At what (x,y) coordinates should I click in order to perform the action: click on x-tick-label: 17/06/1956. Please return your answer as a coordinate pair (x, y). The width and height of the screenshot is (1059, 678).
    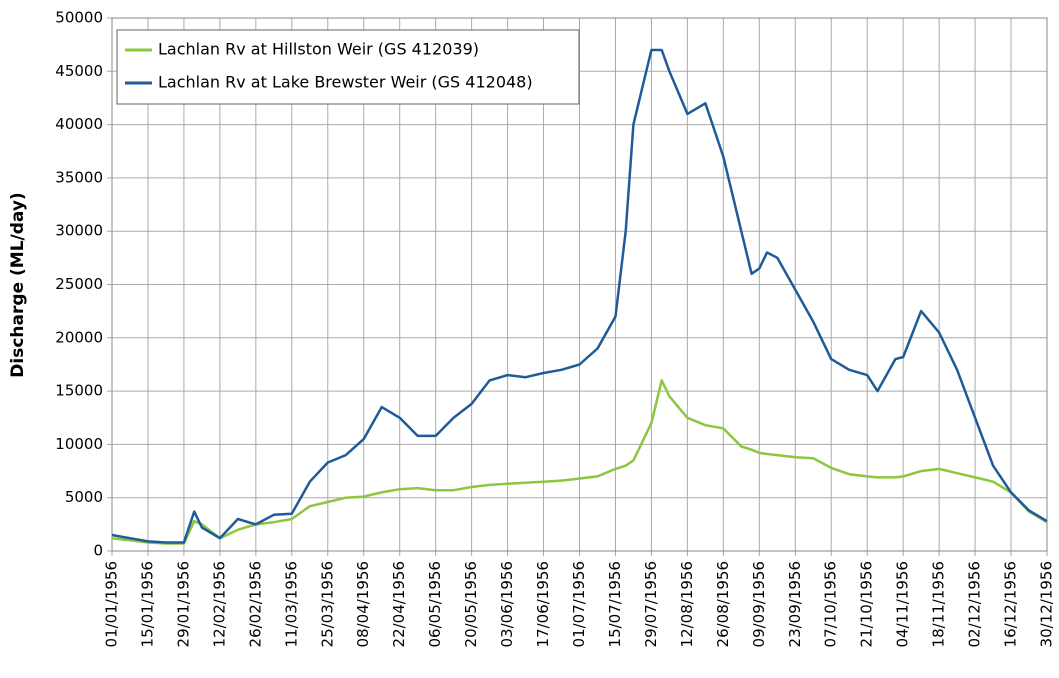
    Looking at the image, I should click on (543, 604).